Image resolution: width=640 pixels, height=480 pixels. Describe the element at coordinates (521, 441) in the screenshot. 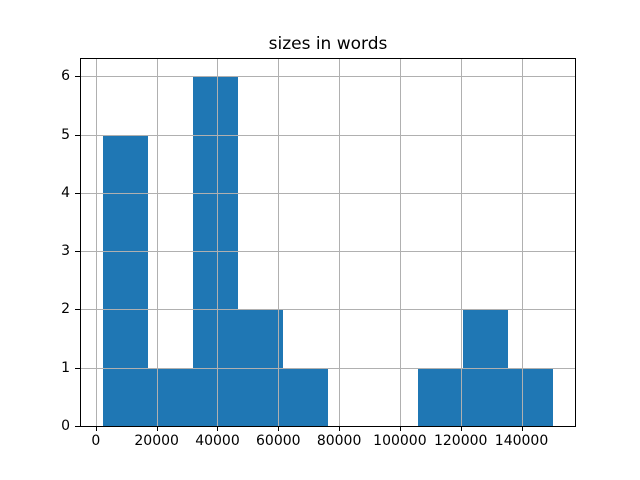

I see `x-tick-label: 140000` at that location.